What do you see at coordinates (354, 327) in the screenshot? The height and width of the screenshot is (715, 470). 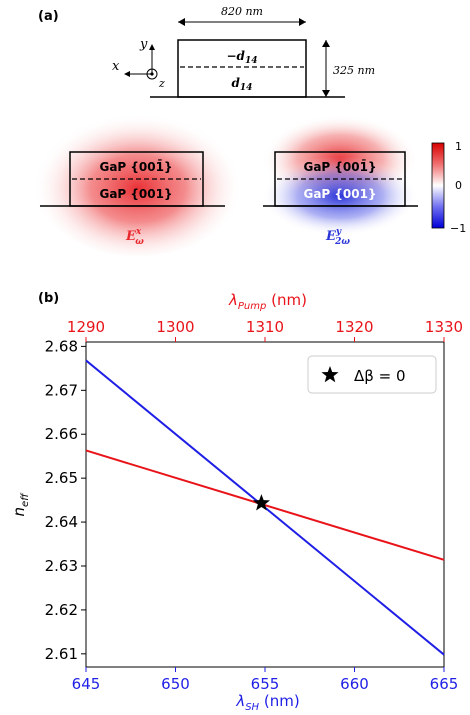 I see `top-tick-label: 1320` at bounding box center [354, 327].